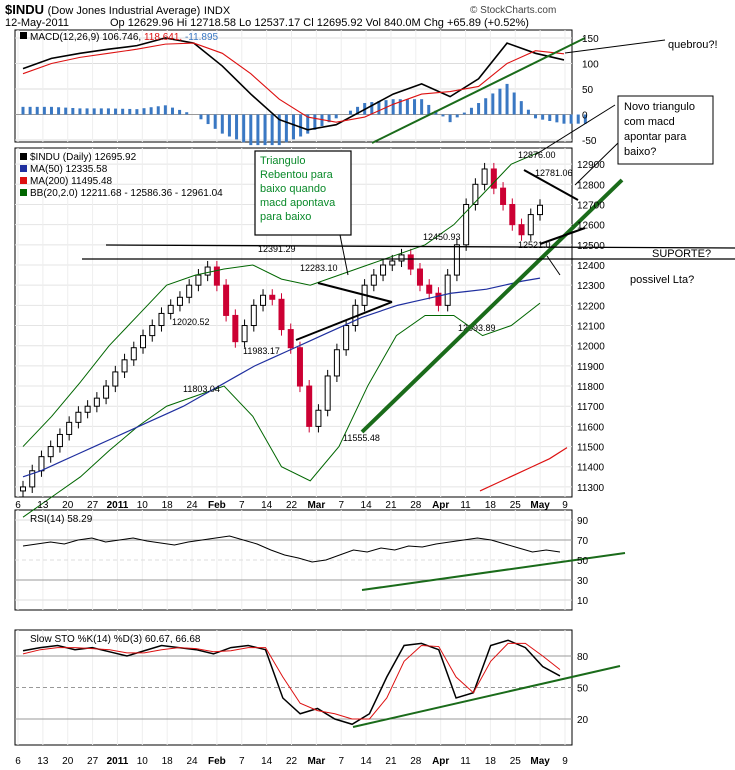  Describe the element at coordinates (583, 689) in the screenshot. I see `sto-tick-label: 50` at that location.